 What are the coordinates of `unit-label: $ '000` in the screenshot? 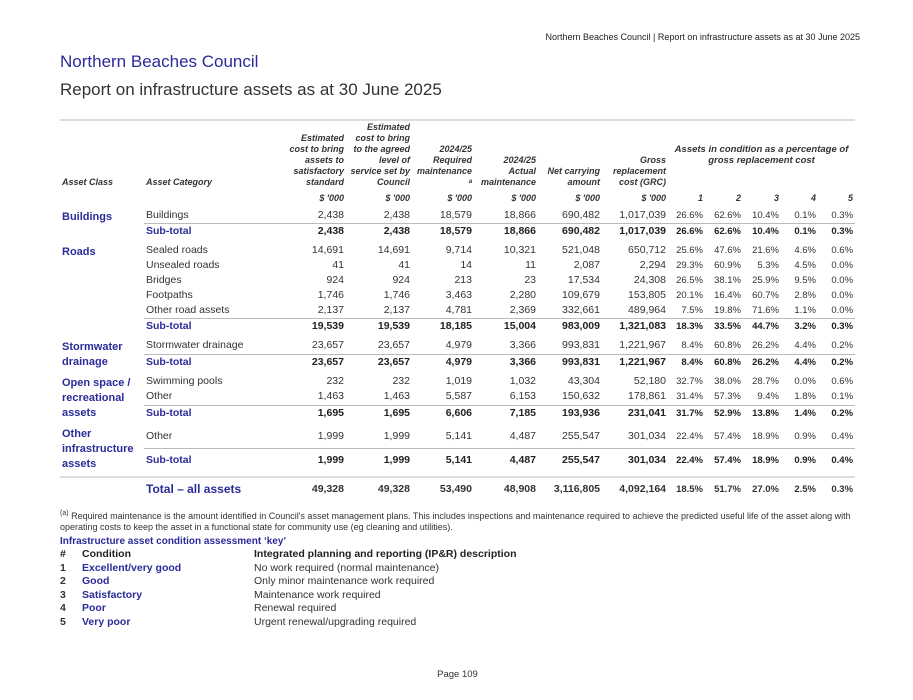 It's located at (397, 198).